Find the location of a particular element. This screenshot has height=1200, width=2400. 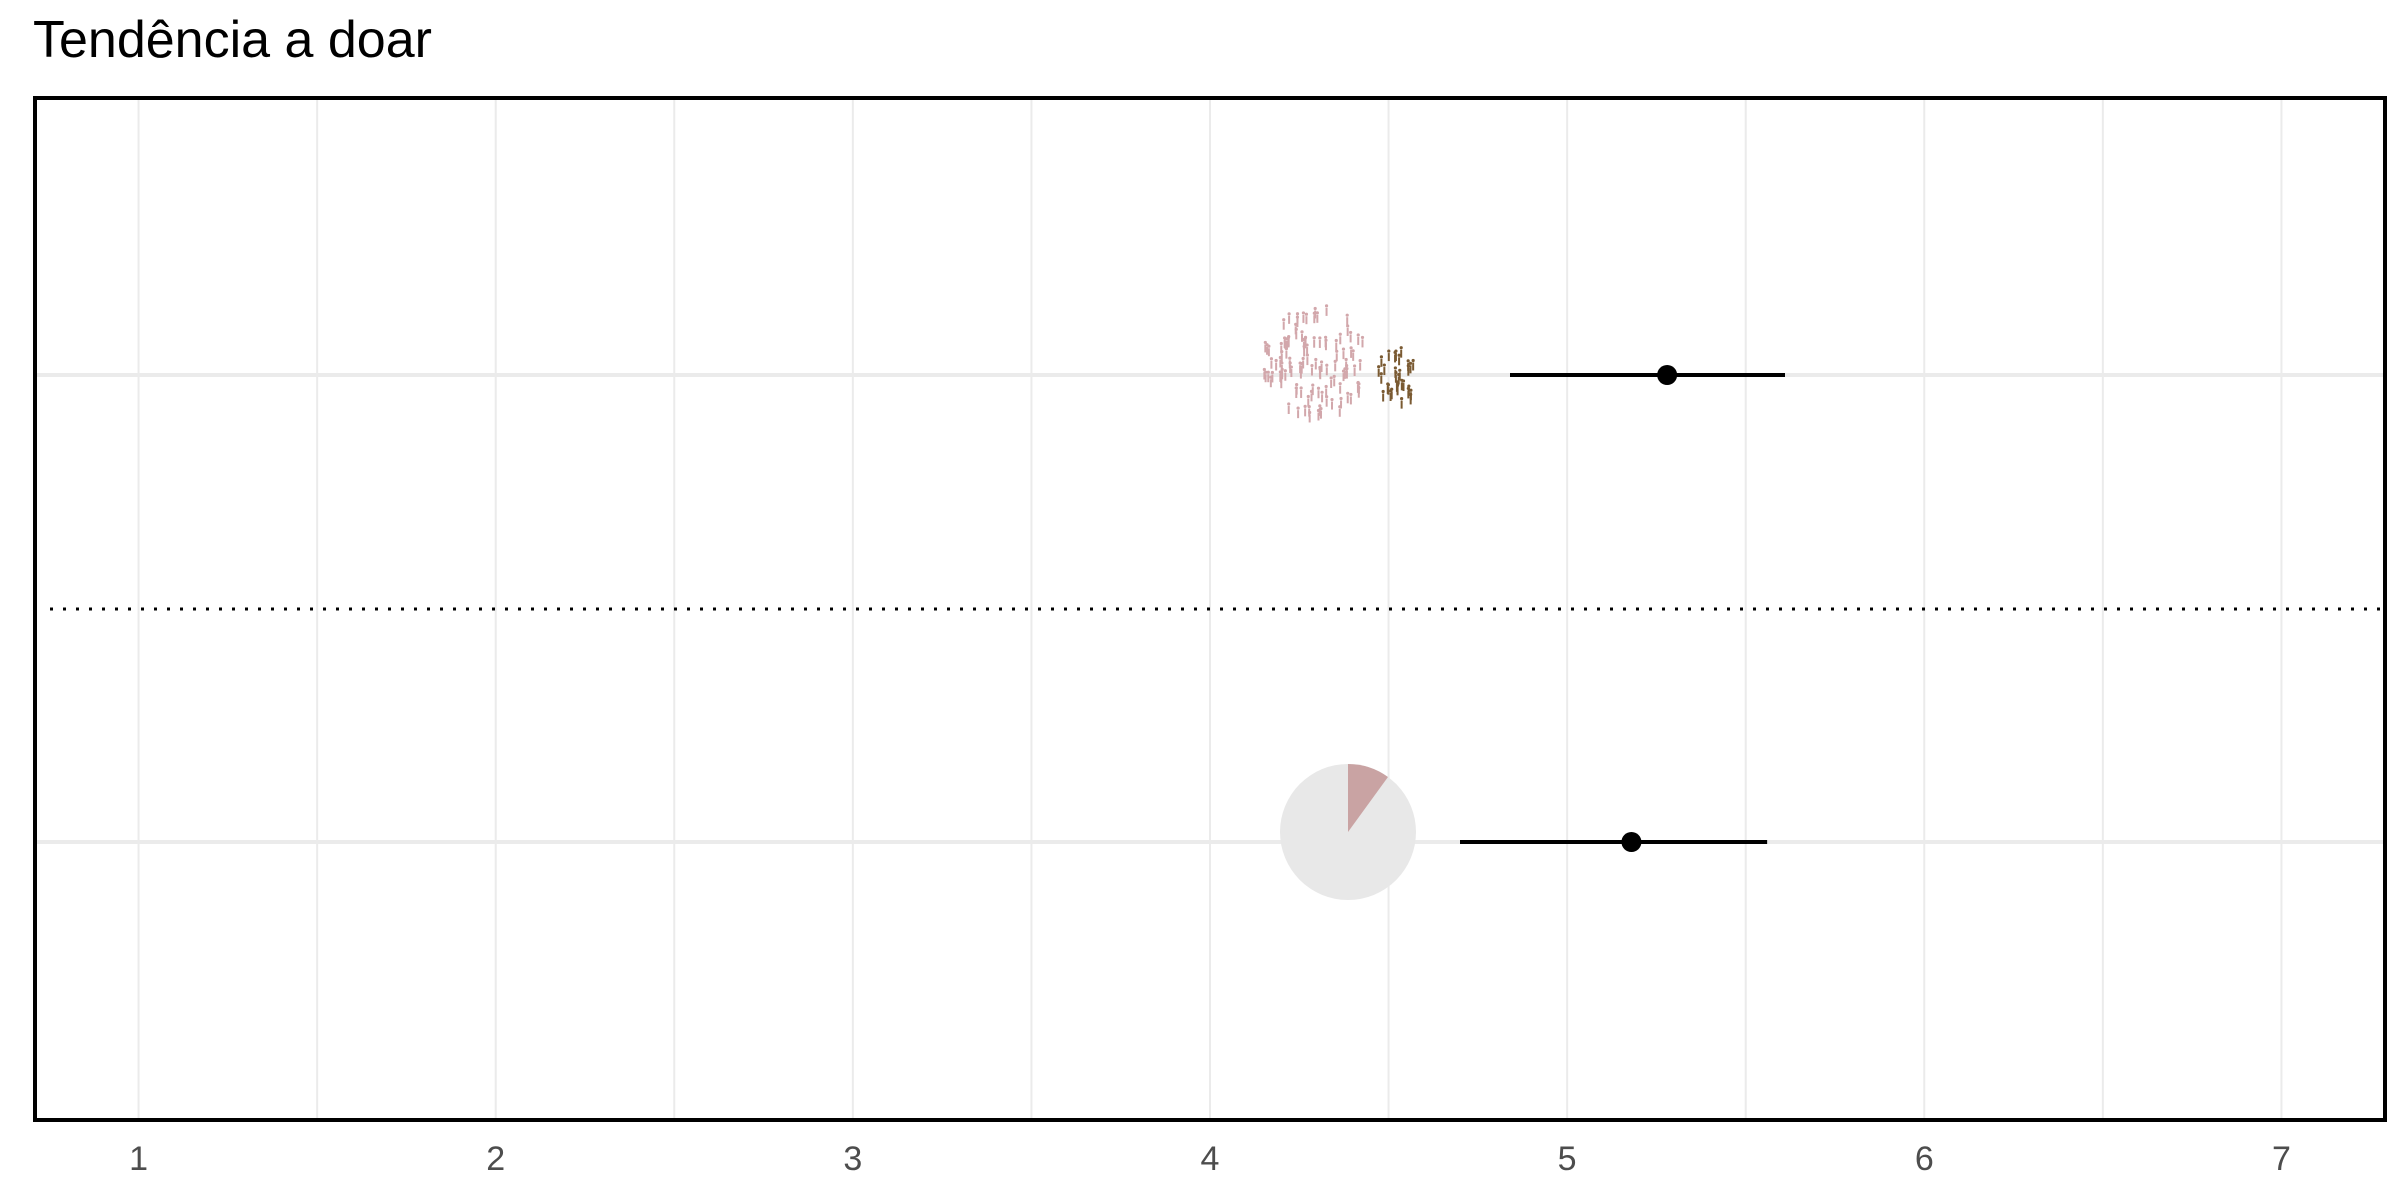

x-tick-label: 1 is located at coordinates (138, 1159).